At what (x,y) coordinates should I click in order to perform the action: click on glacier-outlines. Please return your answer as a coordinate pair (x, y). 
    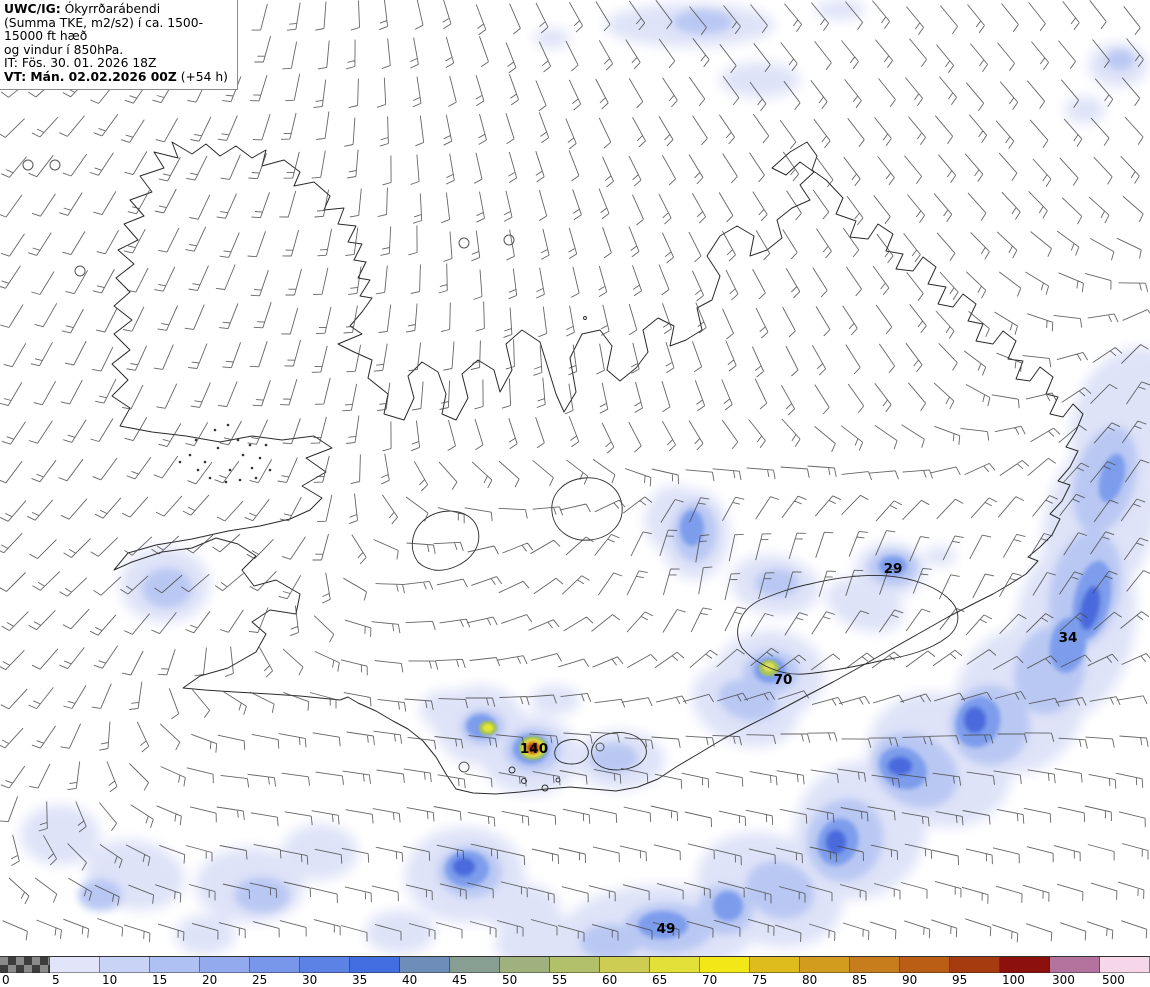
    Looking at the image, I should click on (685, 624).